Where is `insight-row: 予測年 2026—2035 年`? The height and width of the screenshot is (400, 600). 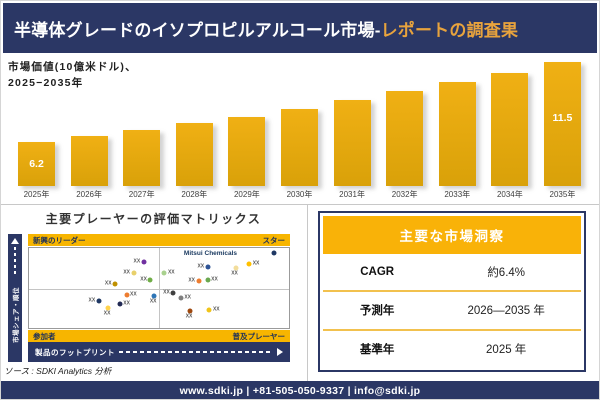 insight-row: 予測年 2026—2035 年 is located at coordinates (452, 311).